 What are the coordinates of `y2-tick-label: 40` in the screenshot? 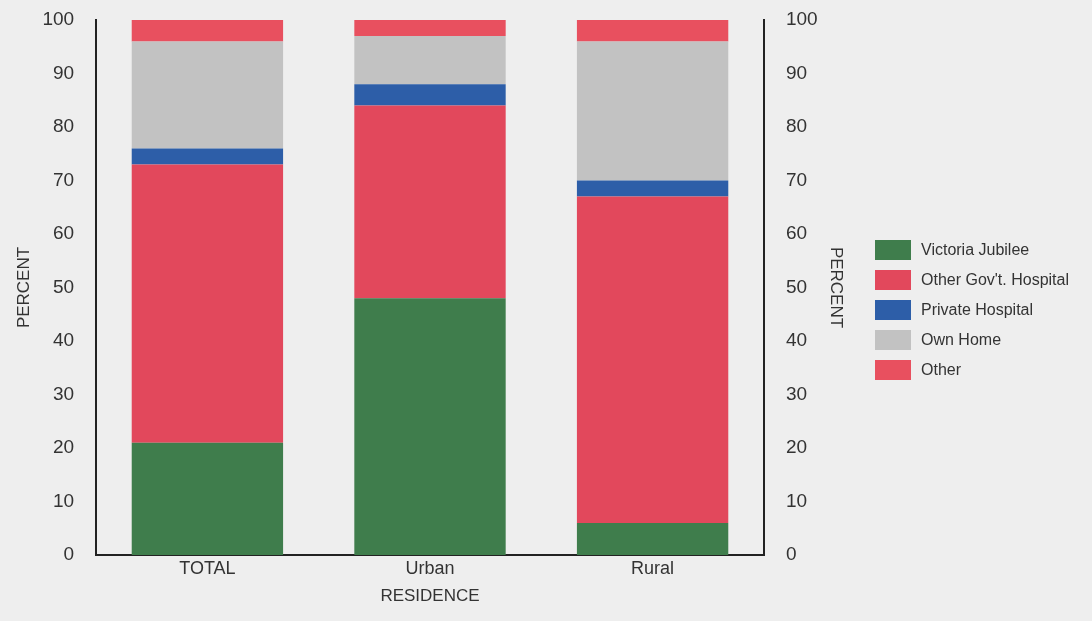 It's located at (796, 340).